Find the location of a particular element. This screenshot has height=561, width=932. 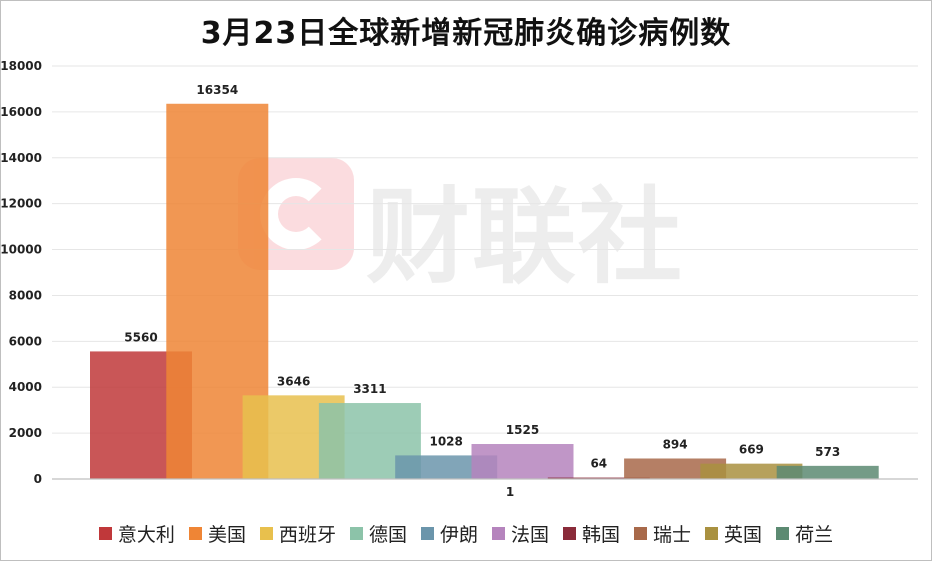

data-label: 1028 is located at coordinates (445, 441).